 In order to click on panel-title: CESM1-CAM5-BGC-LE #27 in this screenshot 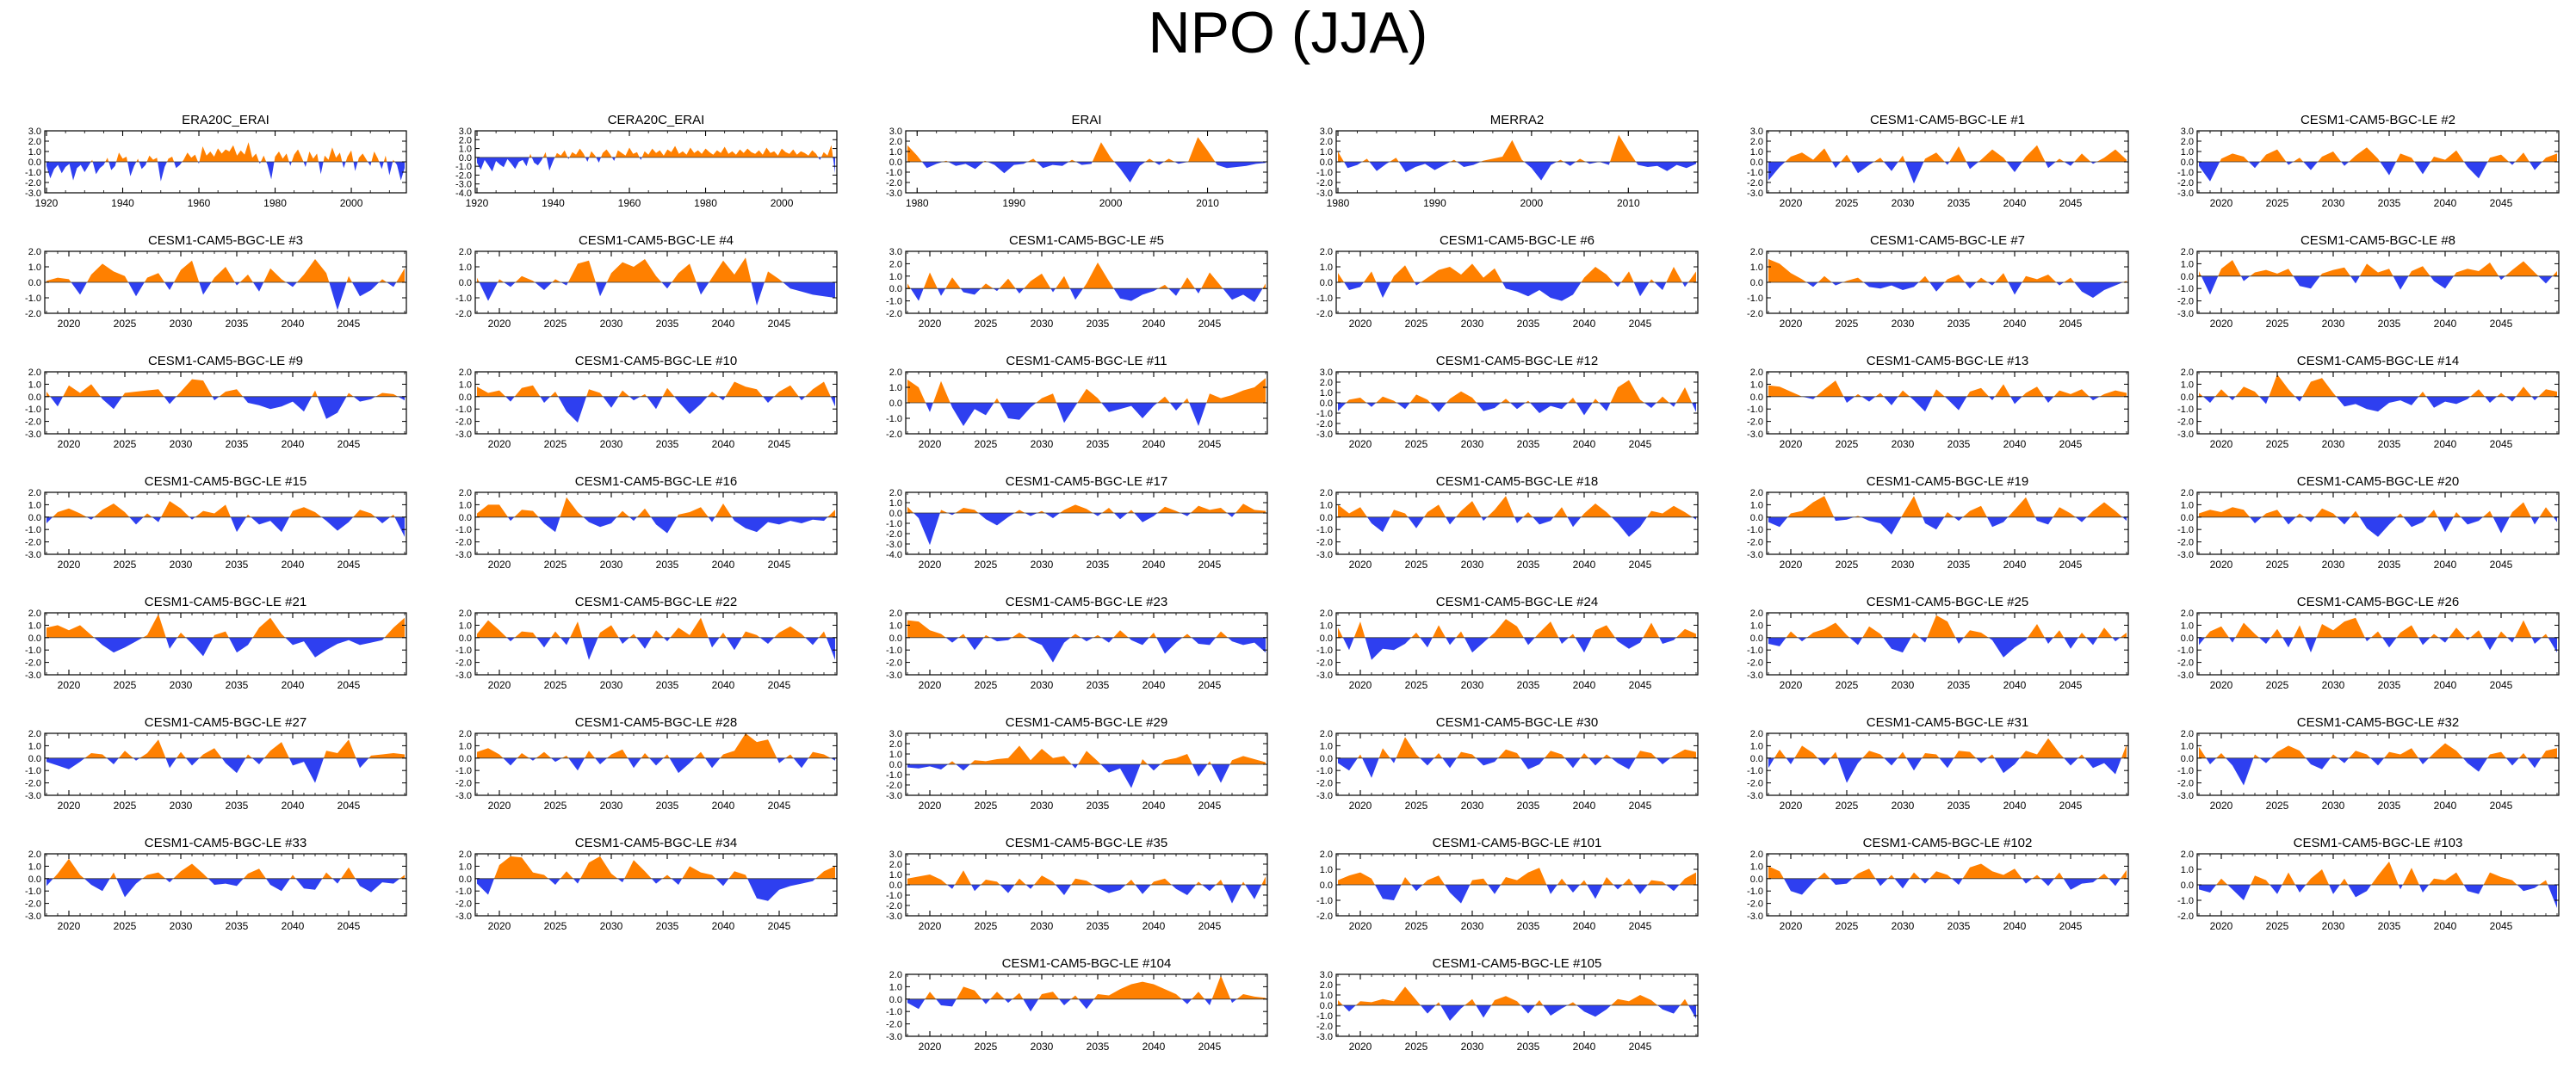, I will do `click(226, 723)`.